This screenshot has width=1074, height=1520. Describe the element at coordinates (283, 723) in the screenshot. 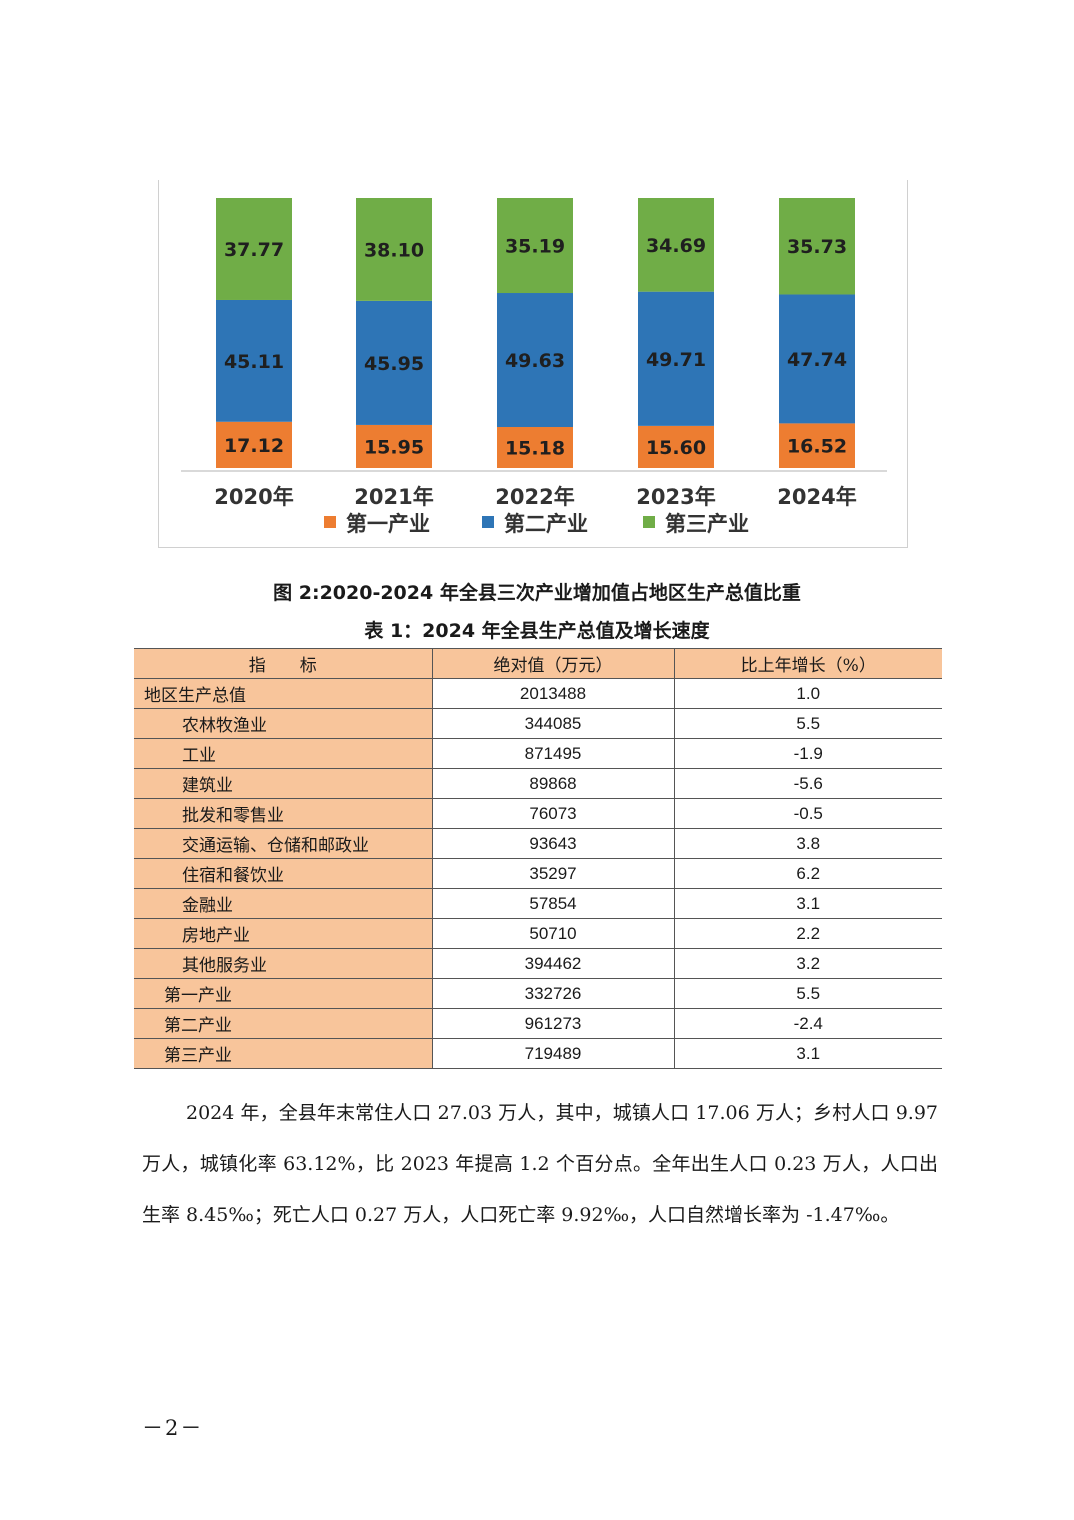

I see `row-indicator-name: 农林牧渔业` at that location.